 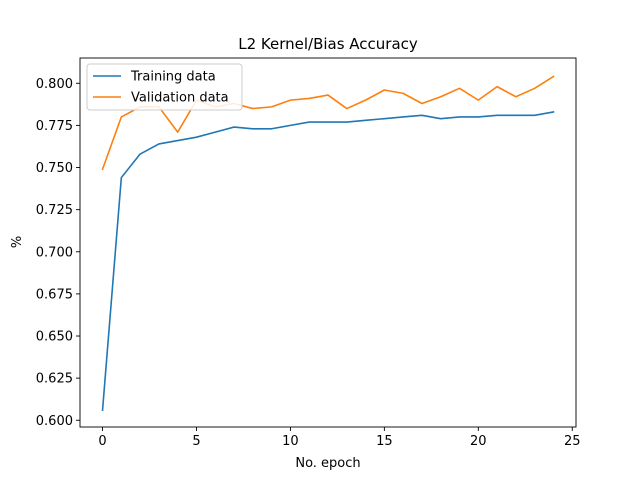 What do you see at coordinates (290, 441) in the screenshot?
I see `x-tick-label: 10` at bounding box center [290, 441].